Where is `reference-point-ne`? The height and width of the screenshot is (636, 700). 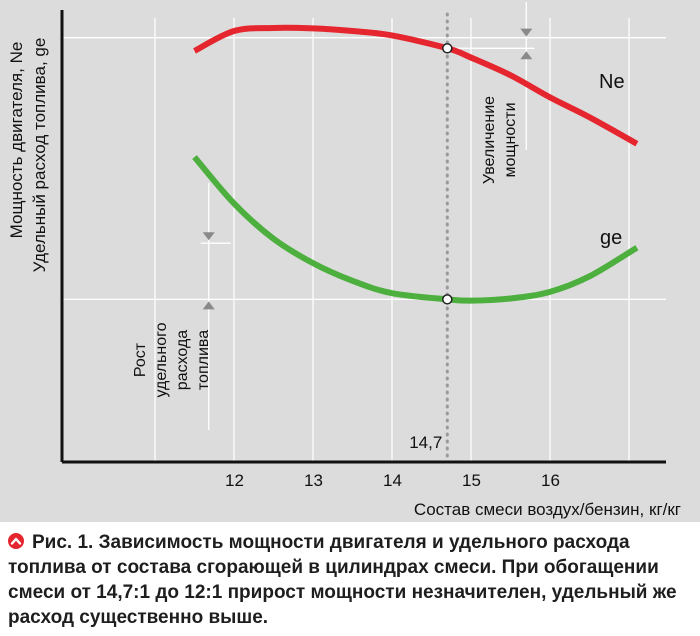
reference-point-ne is located at coordinates (447, 48).